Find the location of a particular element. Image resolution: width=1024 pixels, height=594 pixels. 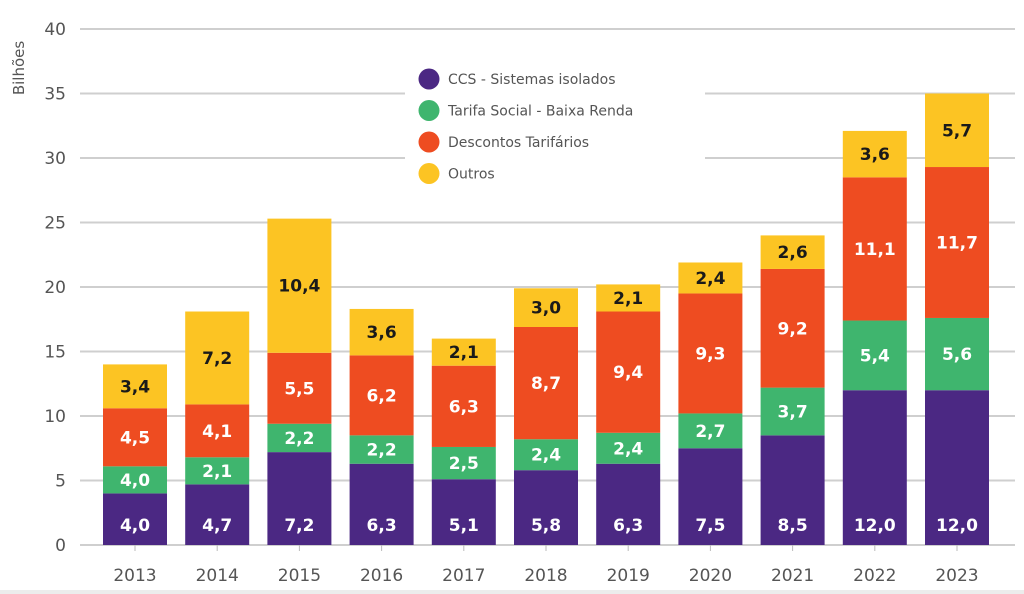

x-tick-label: 2015 is located at coordinates (299, 576).